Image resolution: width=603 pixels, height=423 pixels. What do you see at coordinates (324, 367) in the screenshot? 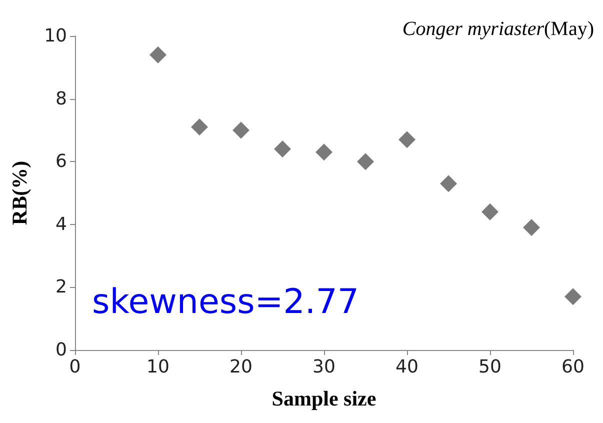
I see `x-tick-label: 30` at bounding box center [324, 367].